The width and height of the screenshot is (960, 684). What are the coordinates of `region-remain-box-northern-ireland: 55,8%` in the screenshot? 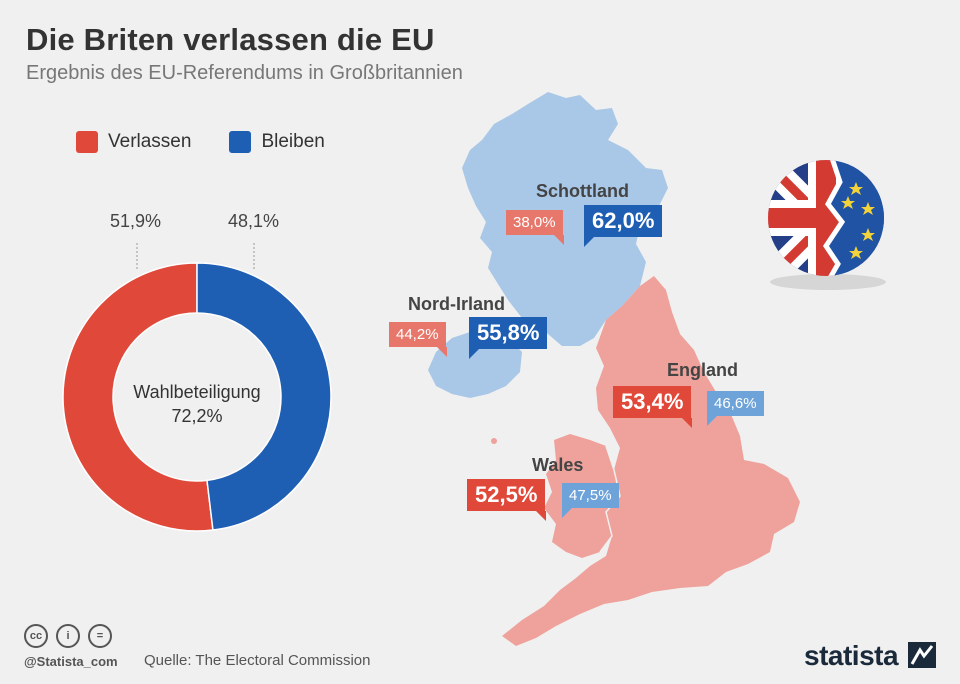 It's located at (508, 338).